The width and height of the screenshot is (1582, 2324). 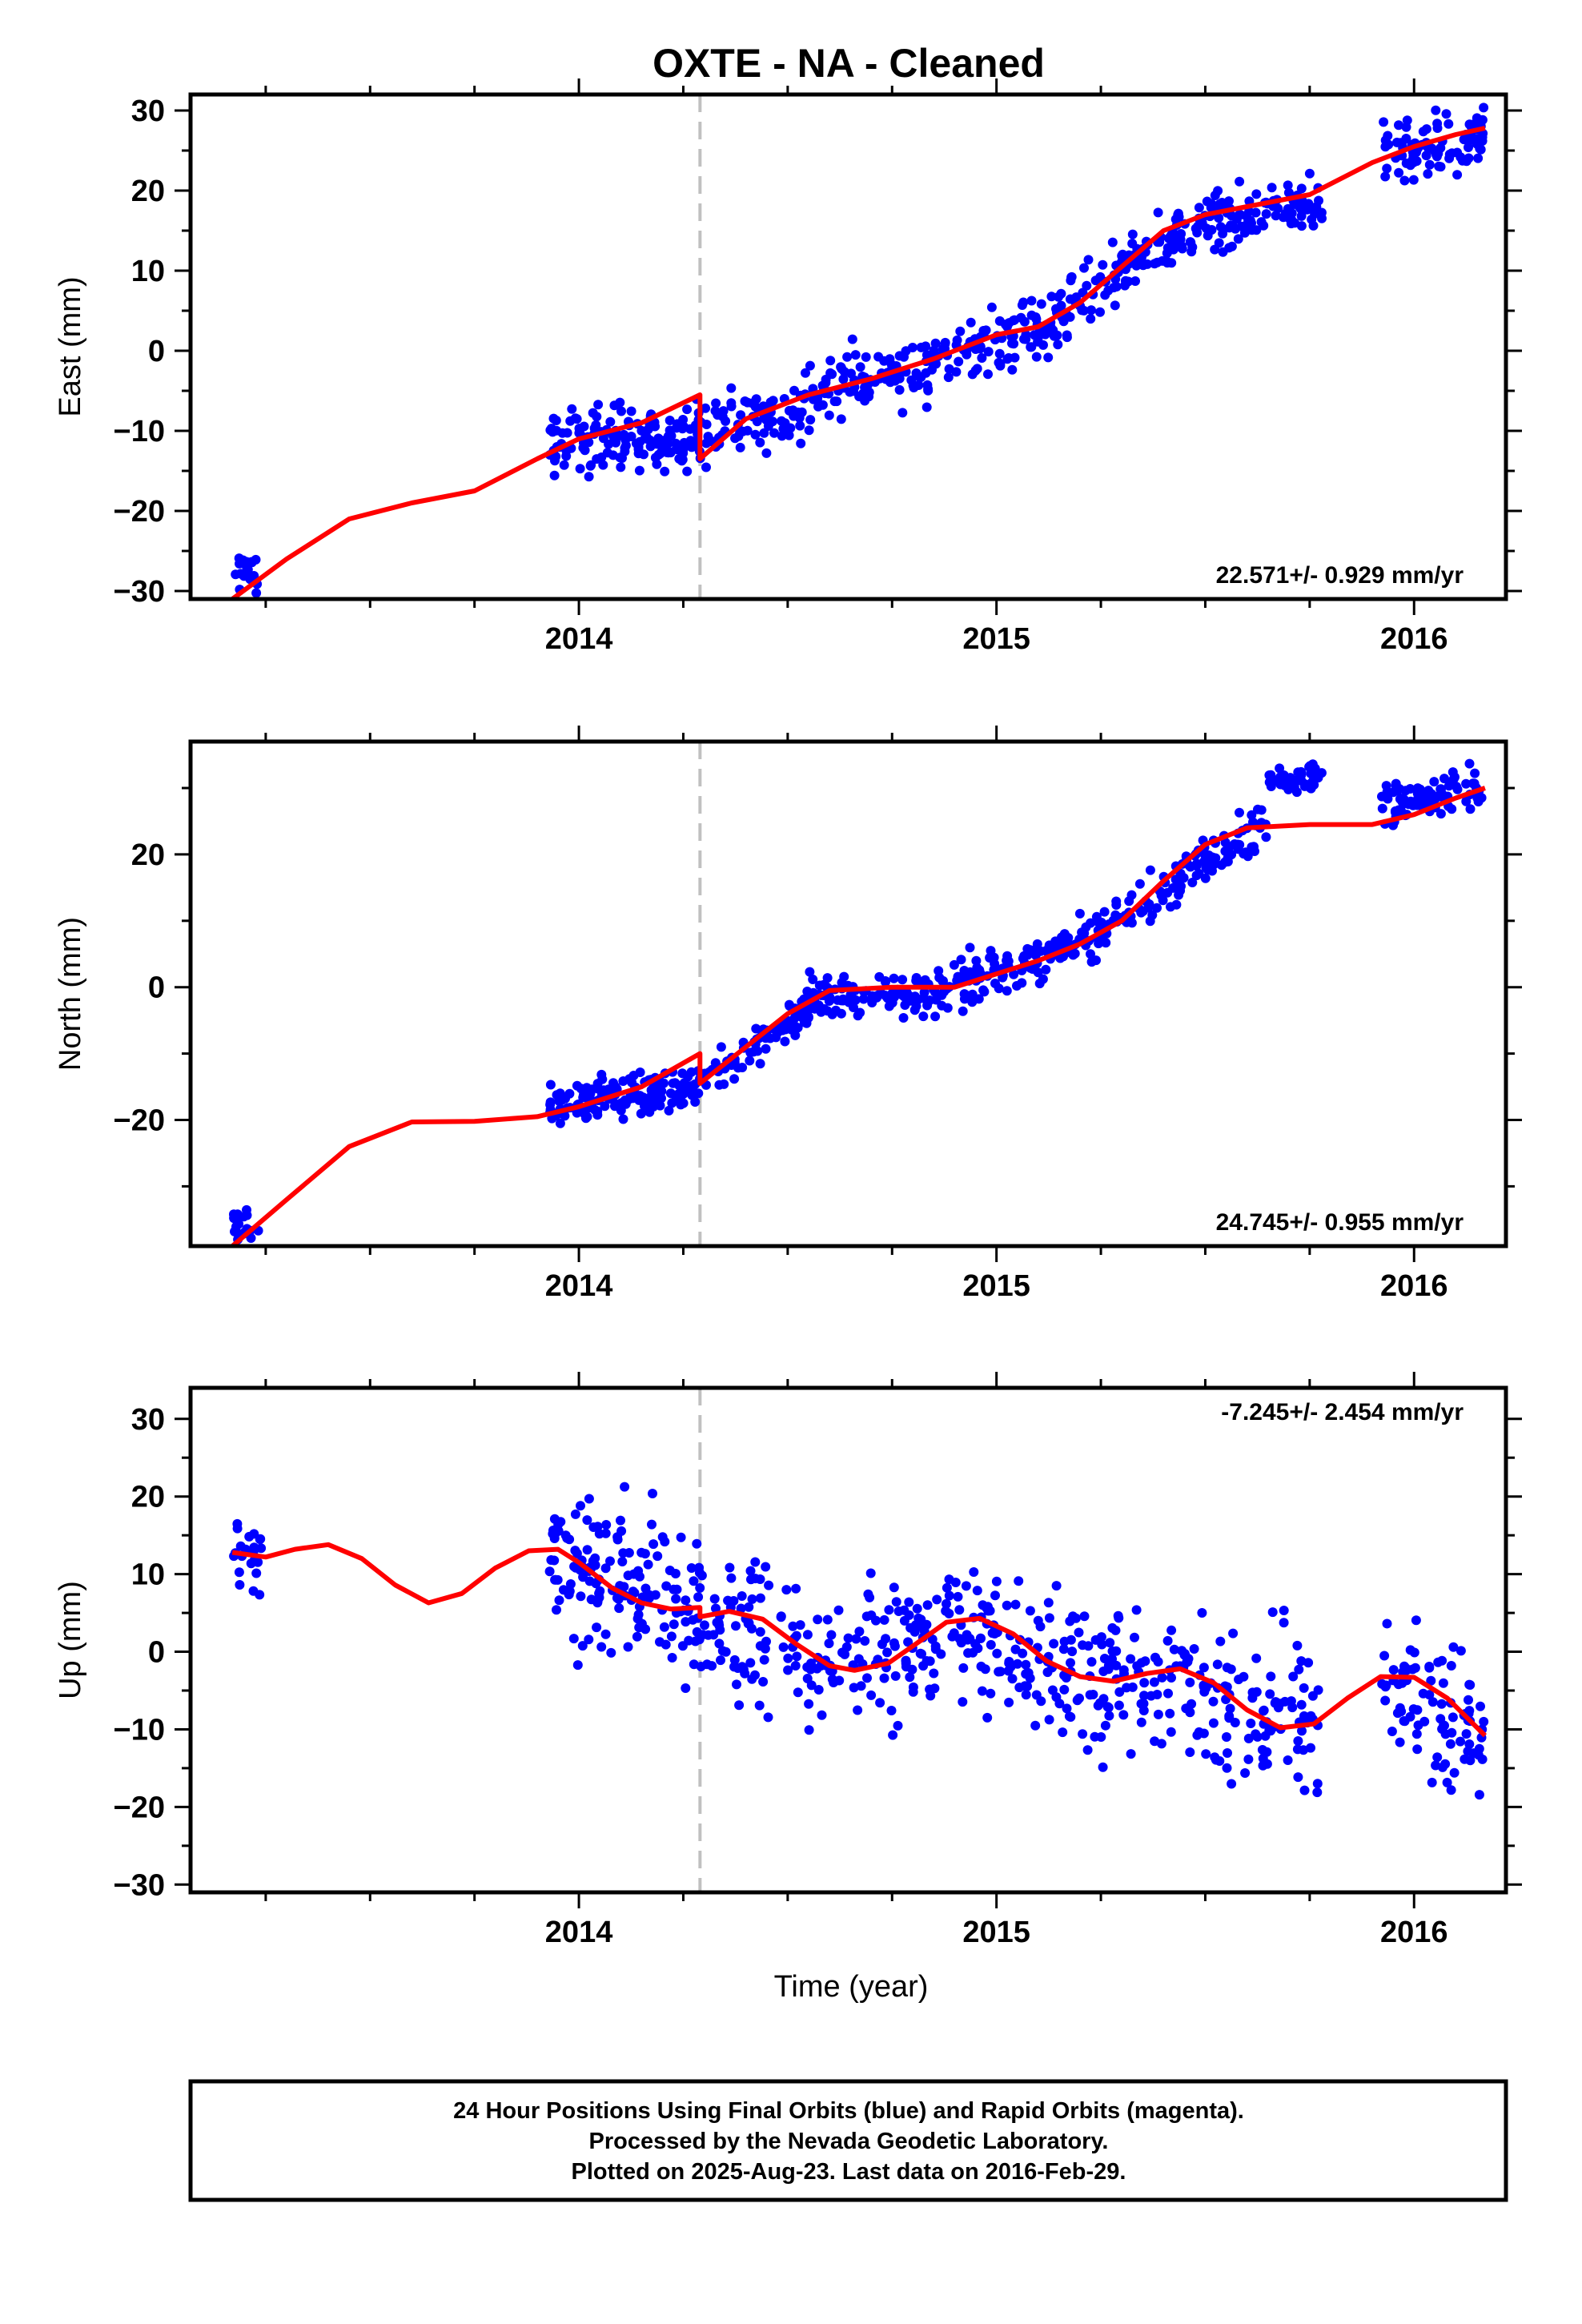 I want to click on y-tick-label: 20, so click(x=148, y=855).